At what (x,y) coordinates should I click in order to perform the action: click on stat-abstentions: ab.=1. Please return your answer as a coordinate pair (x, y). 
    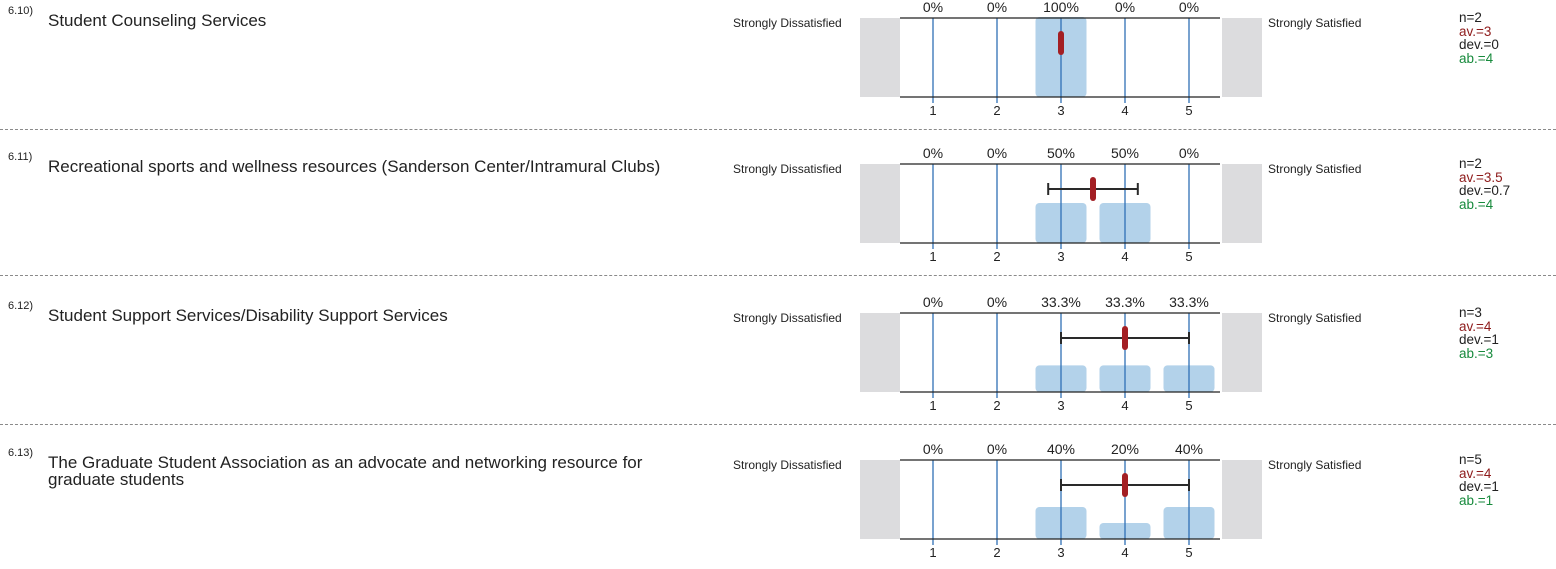
    Looking at the image, I should click on (1476, 500).